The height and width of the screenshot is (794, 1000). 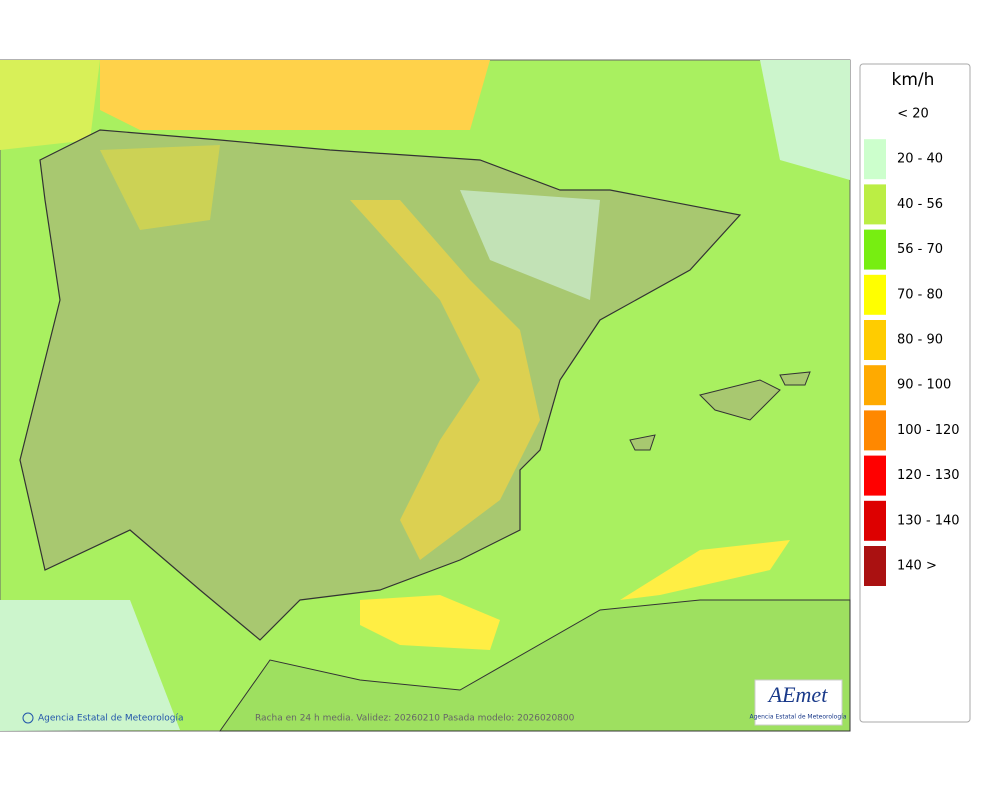 I want to click on legend-label: 130 - 140, so click(x=928, y=520).